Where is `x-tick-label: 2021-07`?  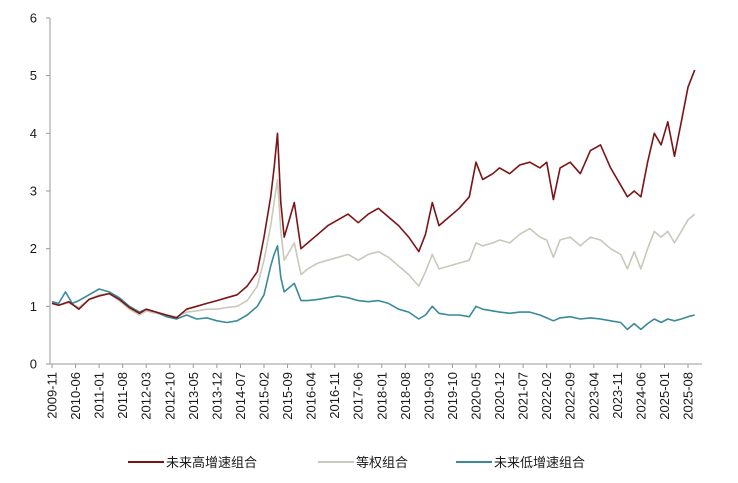
x-tick-label: 2021-07 is located at coordinates (523, 396).